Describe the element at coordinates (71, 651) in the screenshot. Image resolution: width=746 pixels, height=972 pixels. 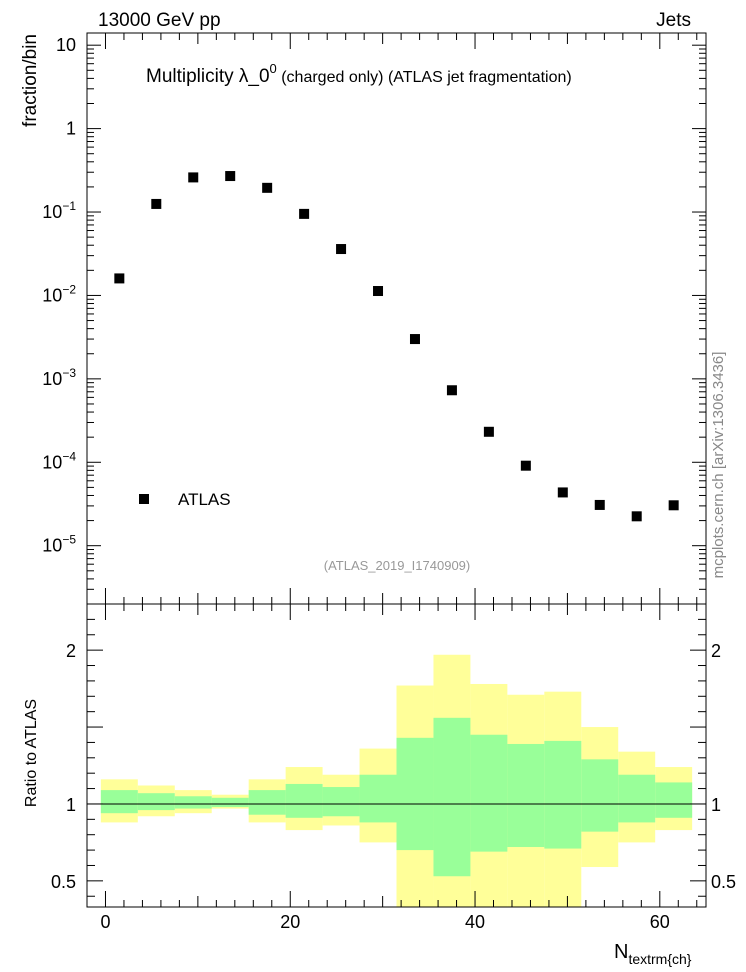
I see `ratio-y-tick-label-left: 2` at that location.